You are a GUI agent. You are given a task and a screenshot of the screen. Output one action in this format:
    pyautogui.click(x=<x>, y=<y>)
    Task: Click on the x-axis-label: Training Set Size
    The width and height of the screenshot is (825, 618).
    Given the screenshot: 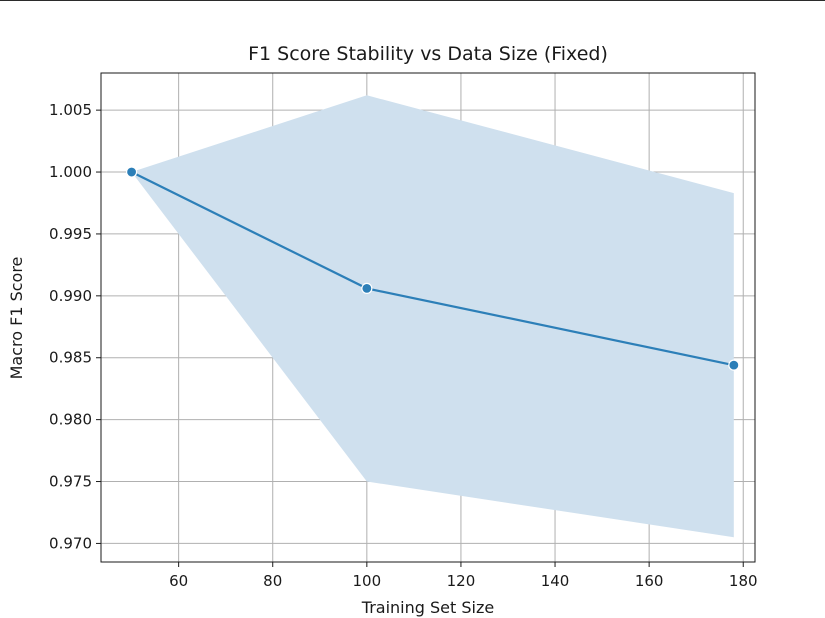 What is the action you would take?
    pyautogui.click(x=427, y=607)
    